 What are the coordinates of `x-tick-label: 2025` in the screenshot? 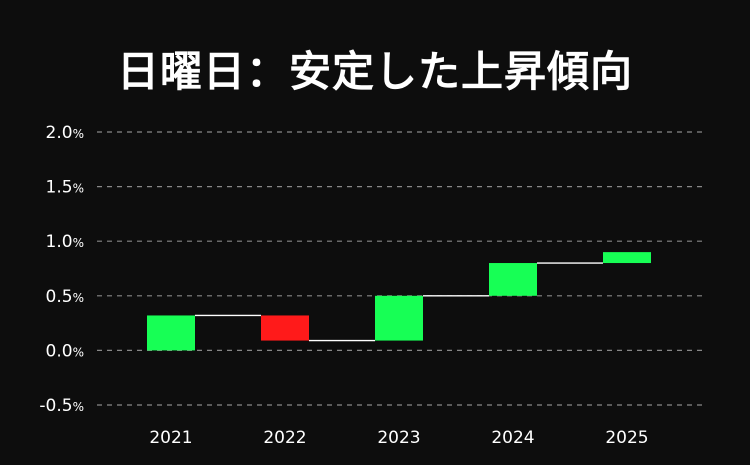 It's located at (626, 438).